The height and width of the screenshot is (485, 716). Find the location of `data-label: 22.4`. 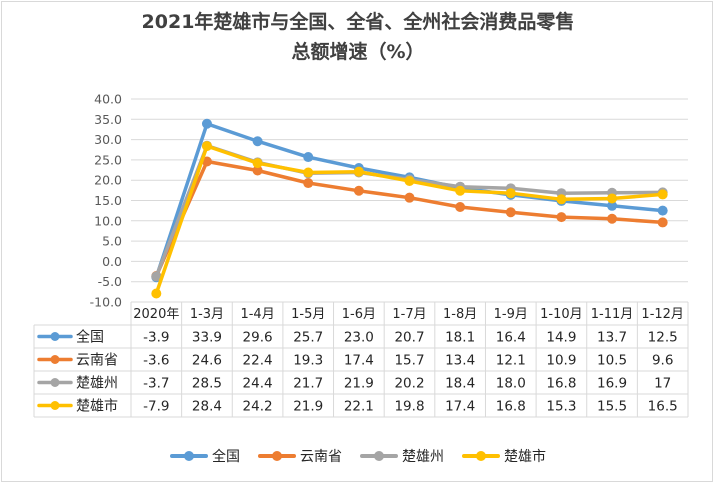

data-label: 22.4 is located at coordinates (258, 361).